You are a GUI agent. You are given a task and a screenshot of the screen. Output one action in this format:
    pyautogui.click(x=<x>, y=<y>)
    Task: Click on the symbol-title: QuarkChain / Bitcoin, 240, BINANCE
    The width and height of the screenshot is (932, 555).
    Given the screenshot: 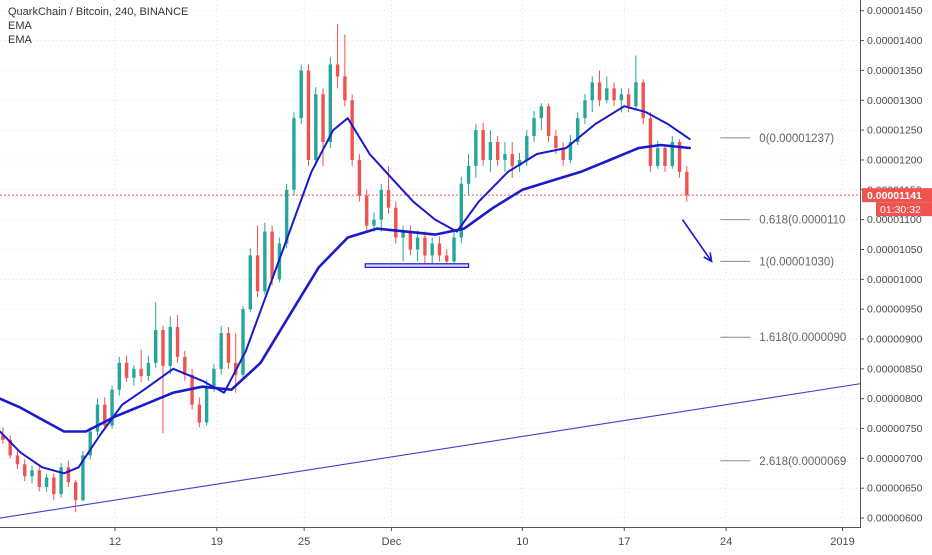 What is the action you would take?
    pyautogui.click(x=98, y=12)
    